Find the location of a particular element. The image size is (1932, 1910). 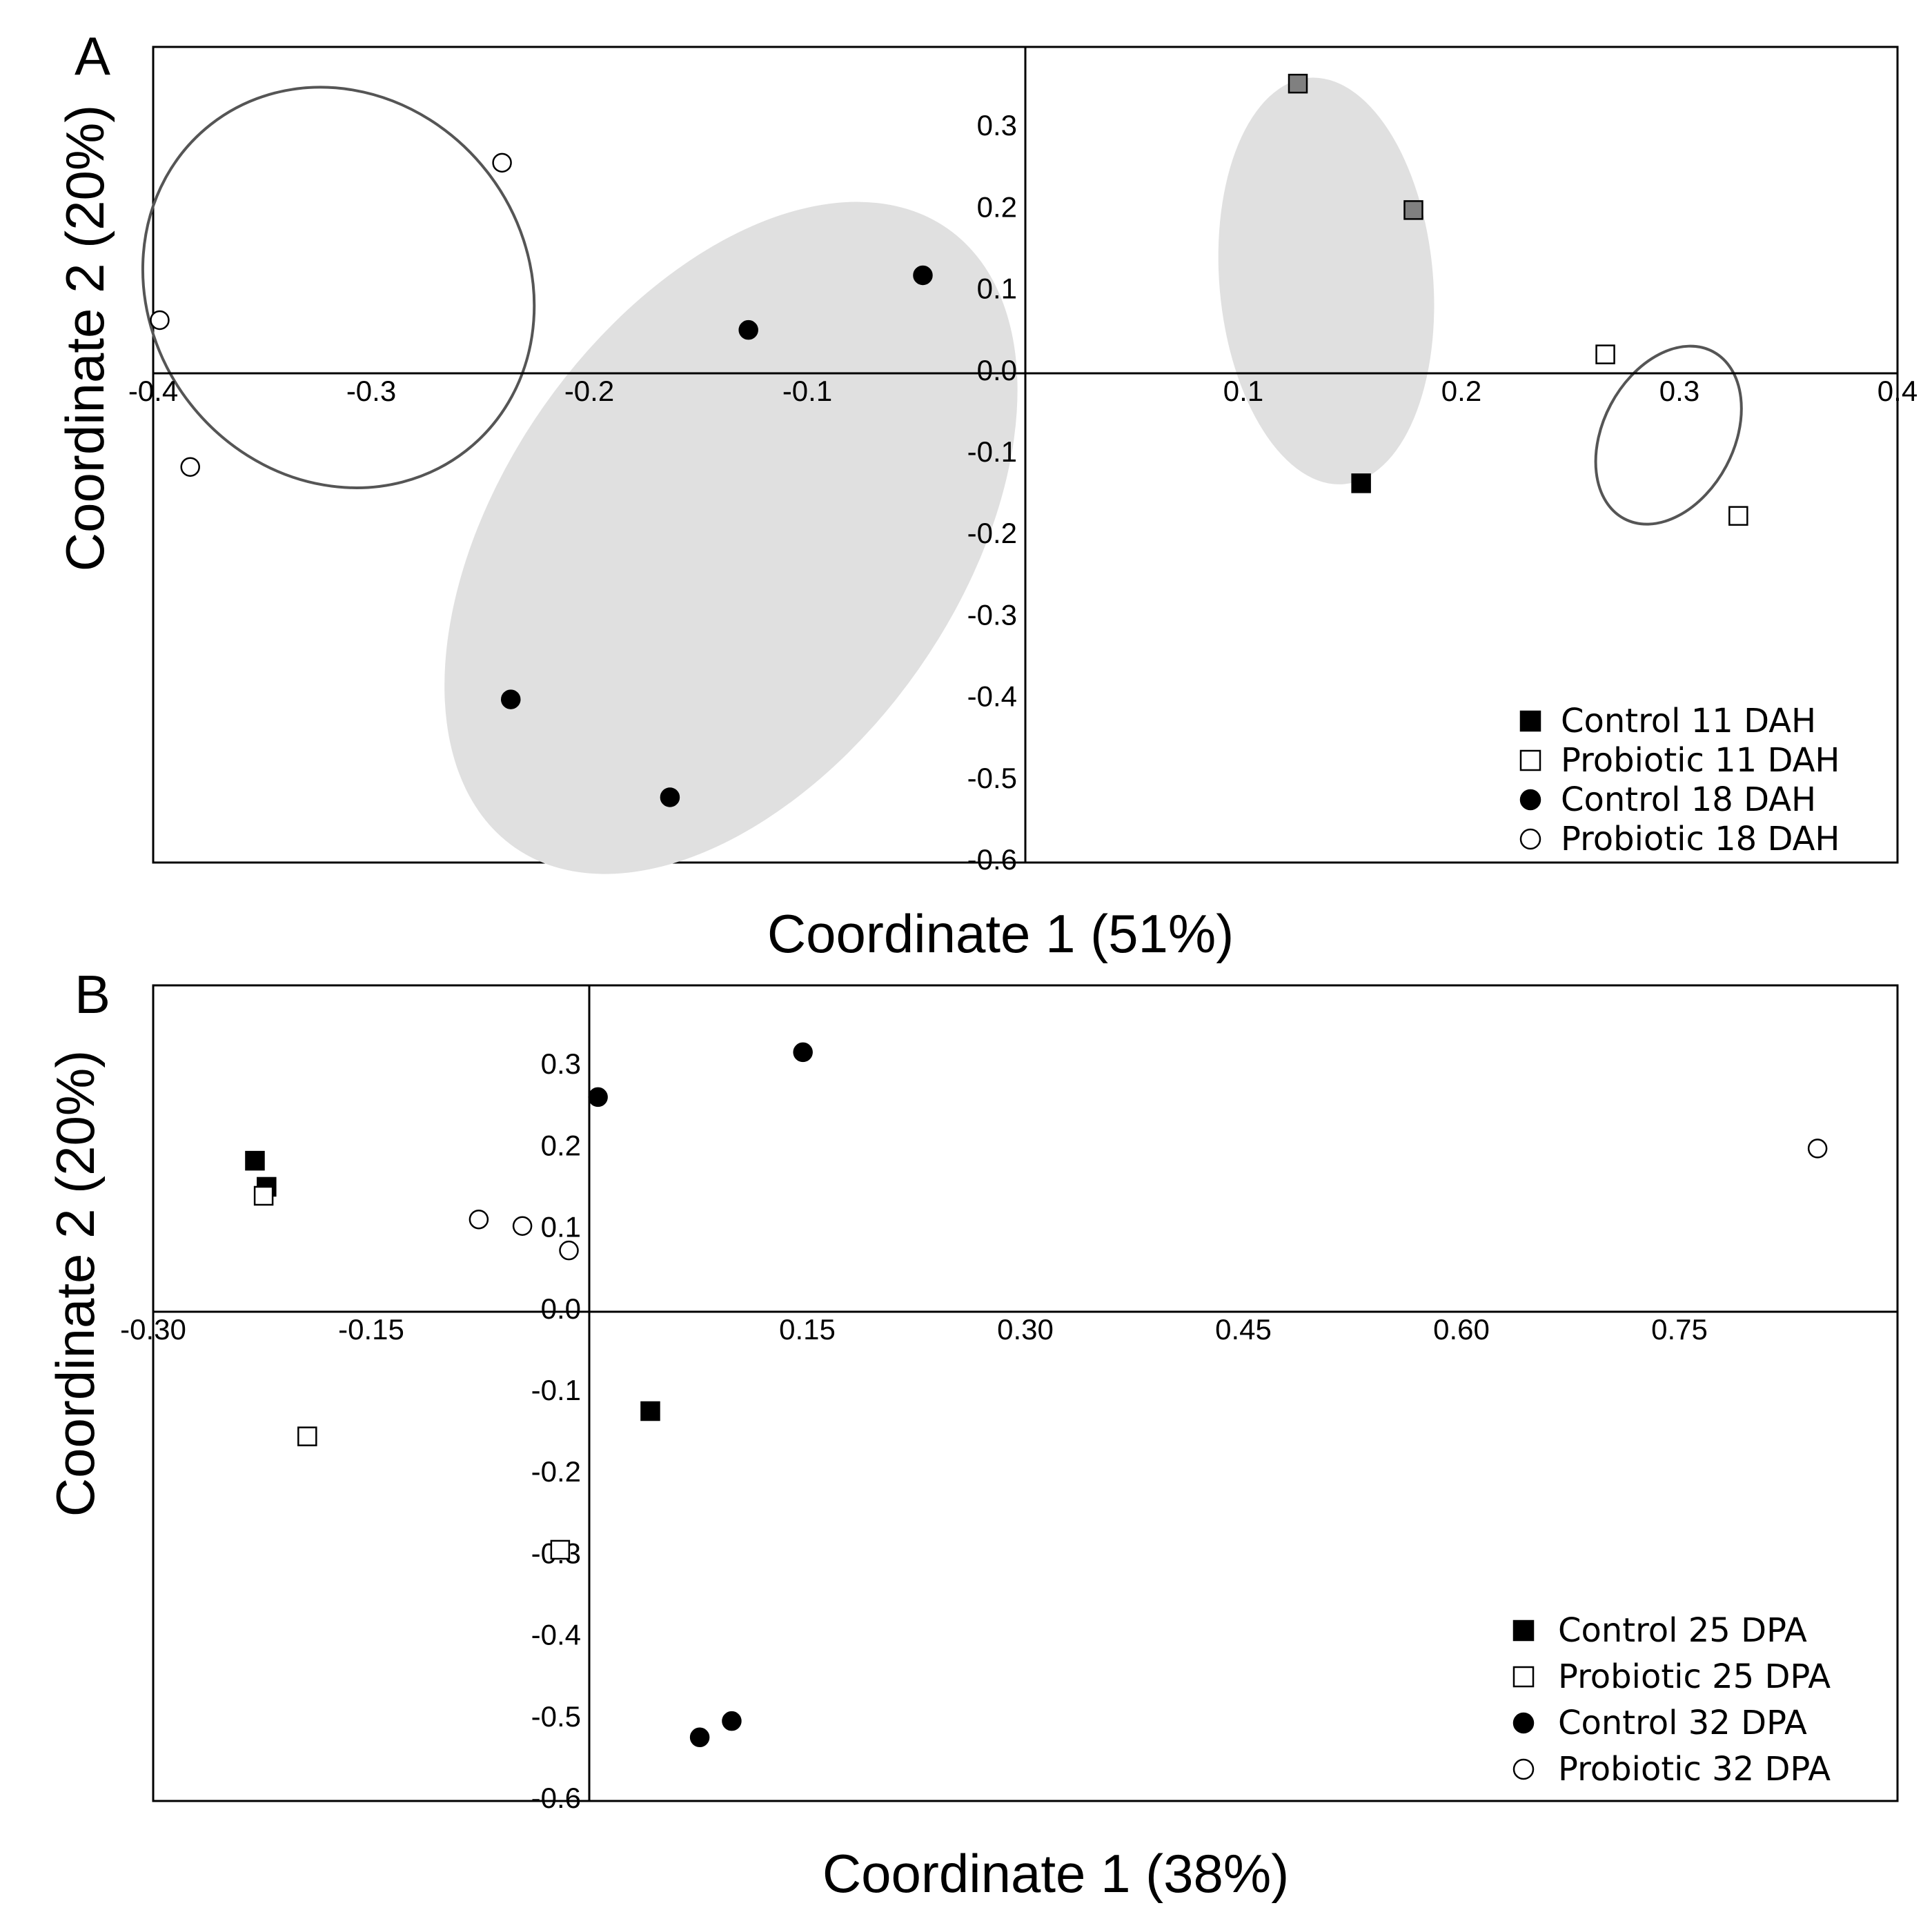

panel-a-ytick-label: 0.2 is located at coordinates (997, 206).